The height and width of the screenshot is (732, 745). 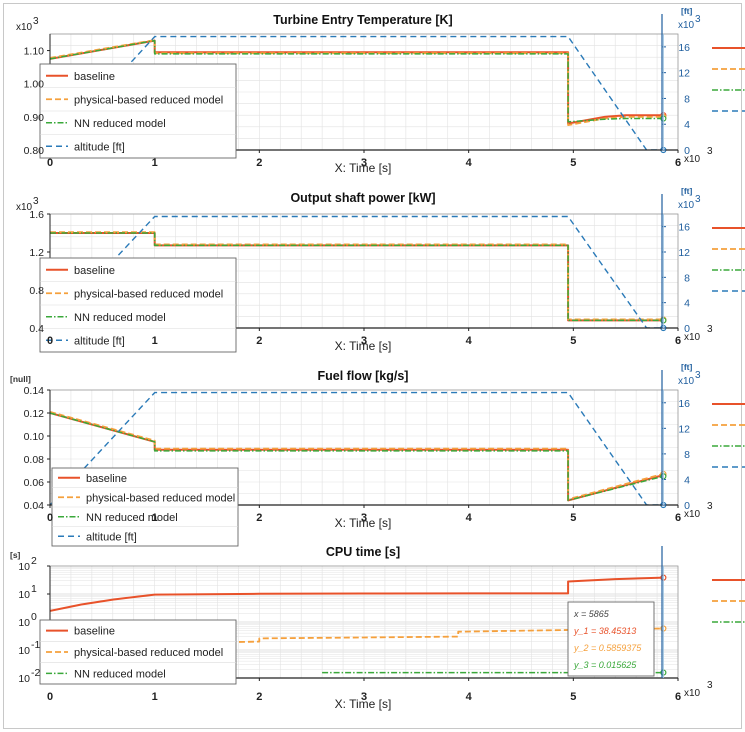 What do you see at coordinates (20, 379) in the screenshot?
I see `y-axis-unit: [null]` at bounding box center [20, 379].